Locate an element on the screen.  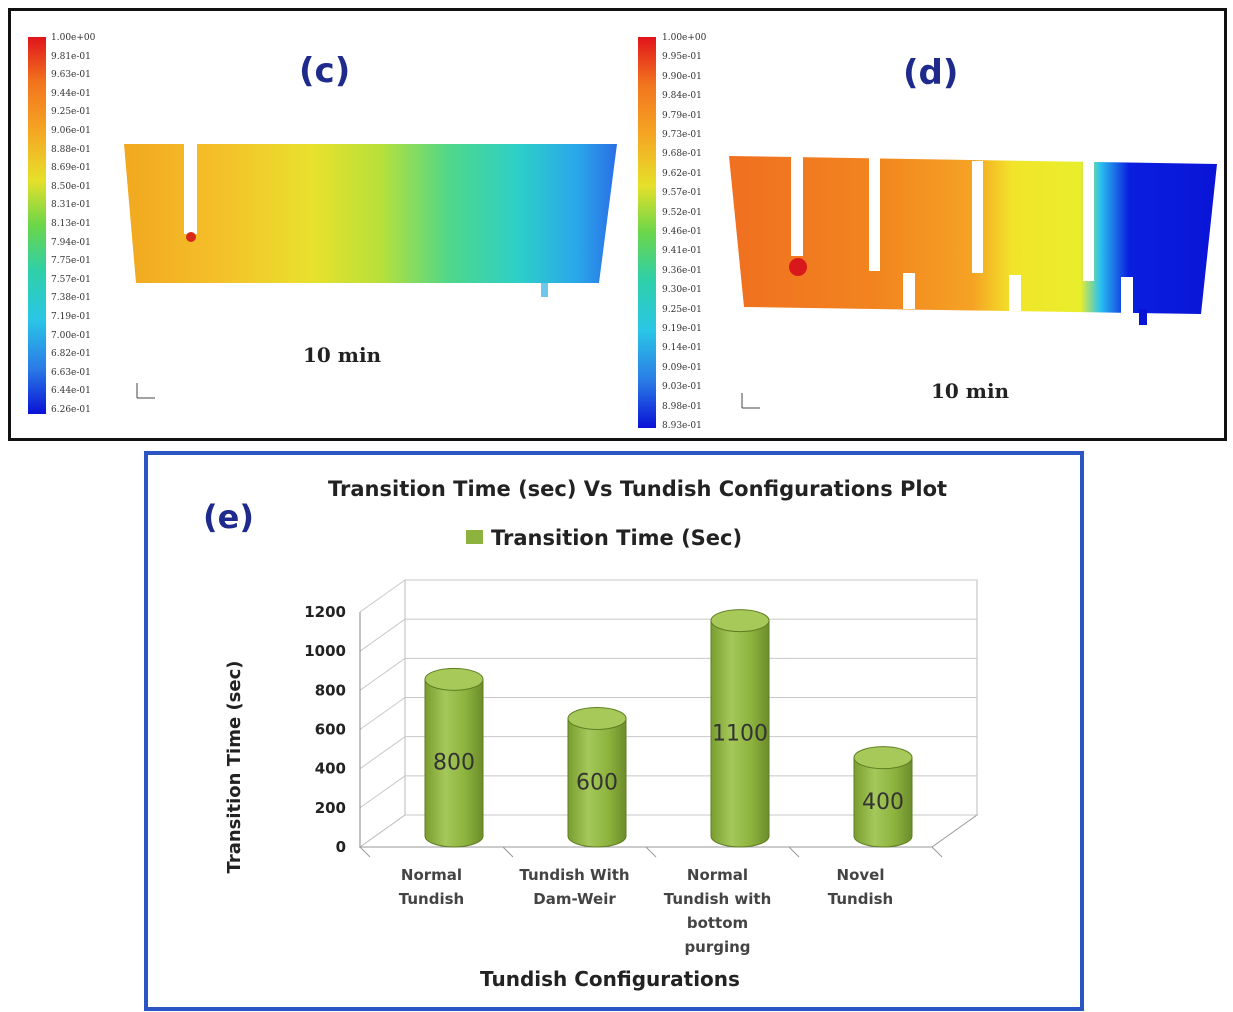
colorbar-c-tick: 6.26e-01 is located at coordinates (71, 410).